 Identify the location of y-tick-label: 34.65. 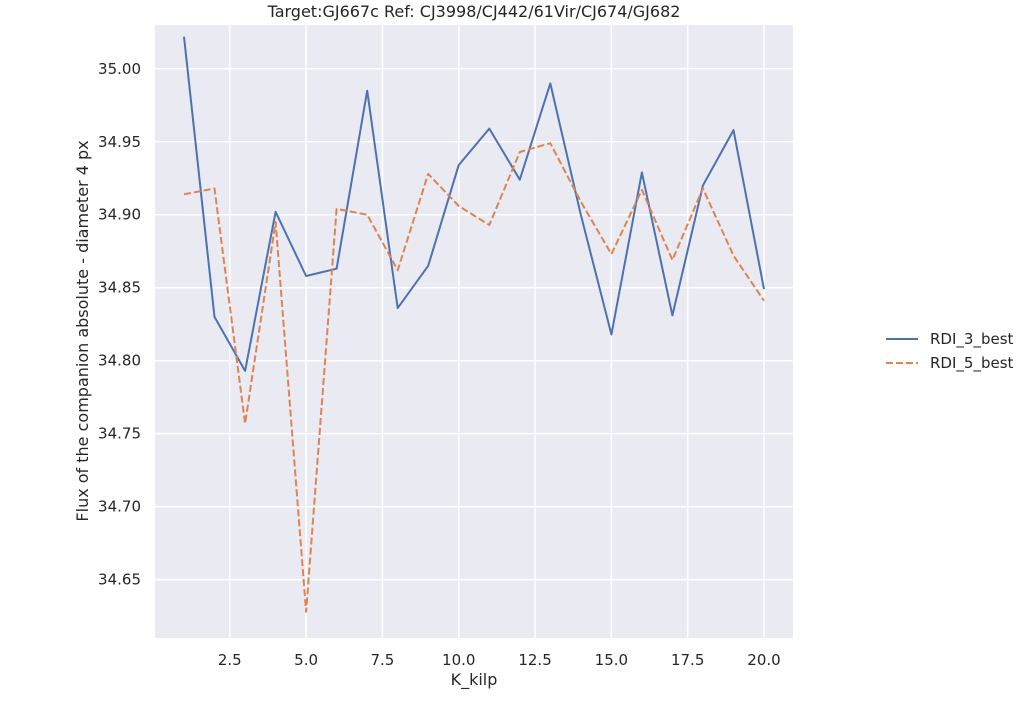
(119, 580).